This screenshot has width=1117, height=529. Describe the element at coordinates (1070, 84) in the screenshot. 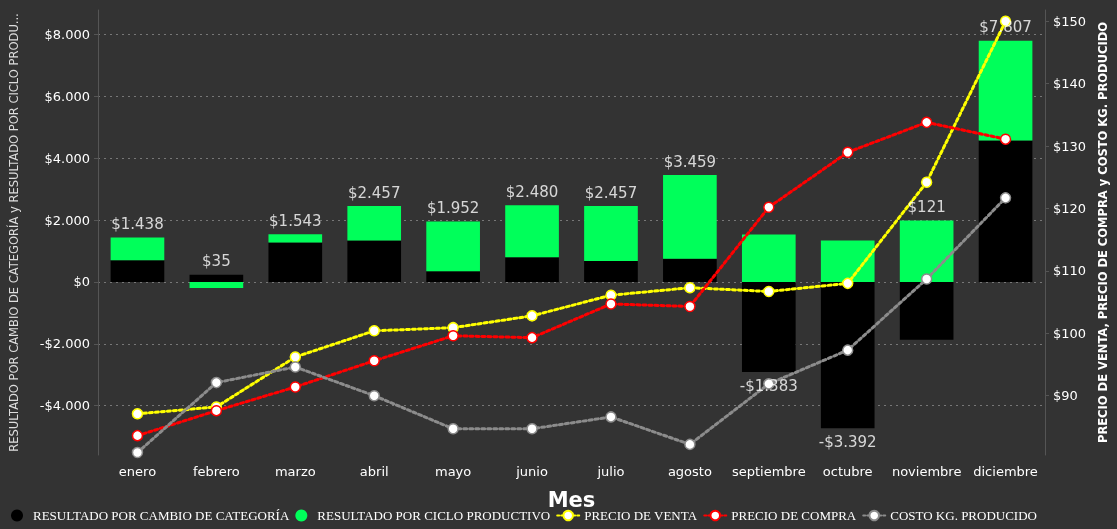

I see `y2-tick-label: $140` at that location.